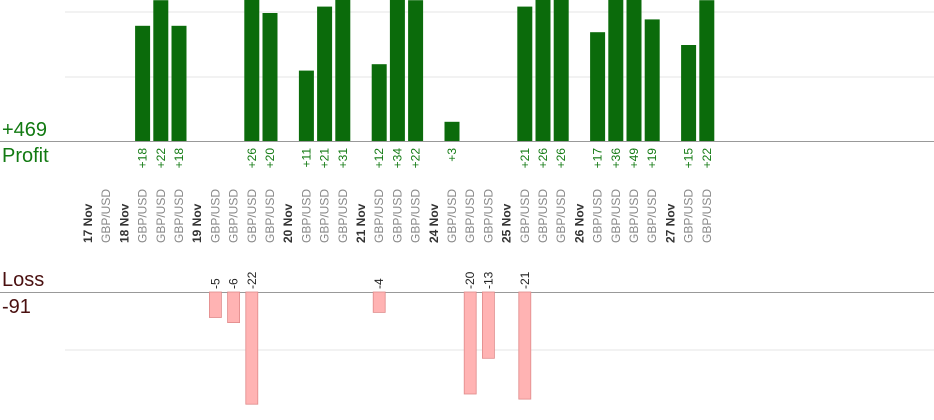 The height and width of the screenshot is (420, 934). What do you see at coordinates (616, 158) in the screenshot?
I see `profit-value-label: +36` at bounding box center [616, 158].